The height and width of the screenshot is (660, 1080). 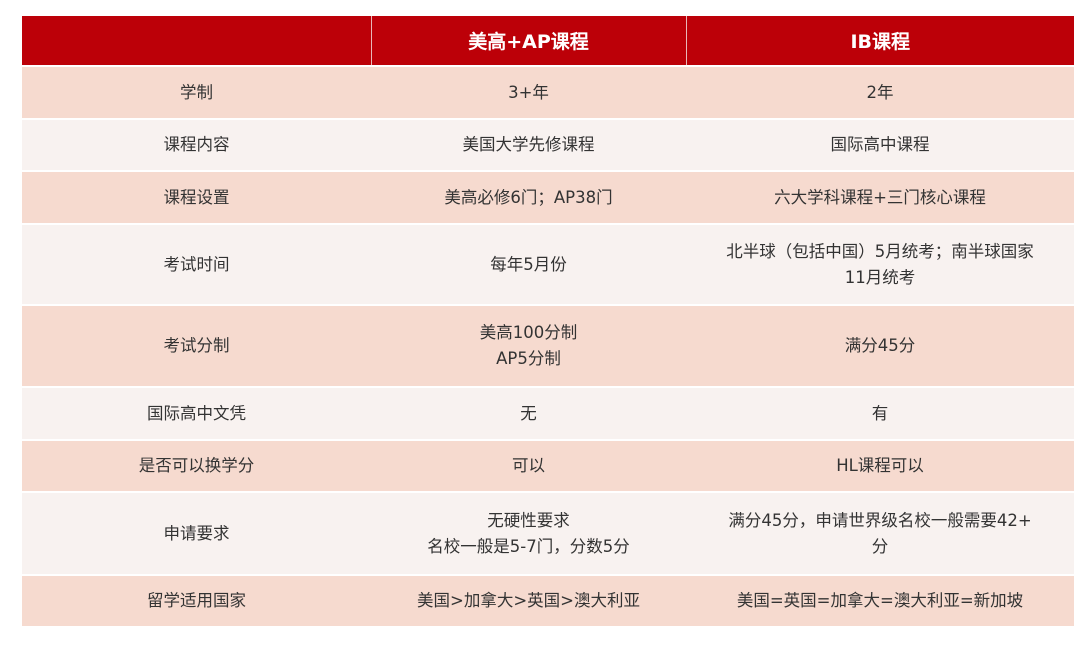 What do you see at coordinates (196, 345) in the screenshot?
I see `row-label: 考试分制` at bounding box center [196, 345].